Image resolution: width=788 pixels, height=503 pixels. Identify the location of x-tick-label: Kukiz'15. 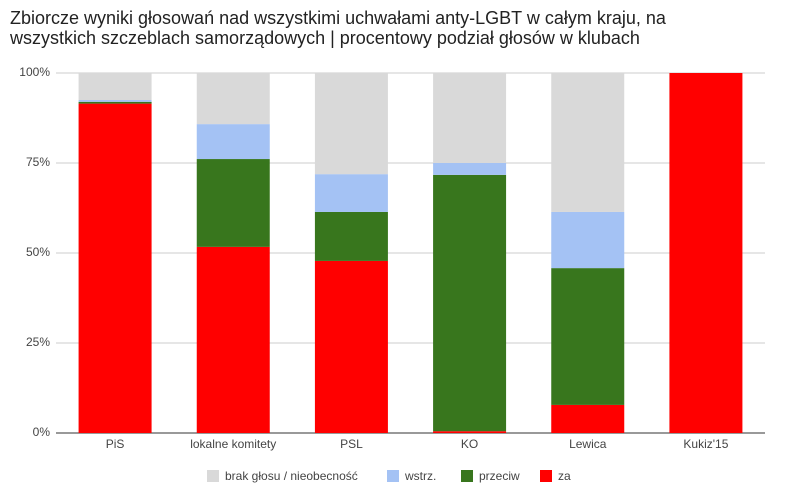
(705, 444).